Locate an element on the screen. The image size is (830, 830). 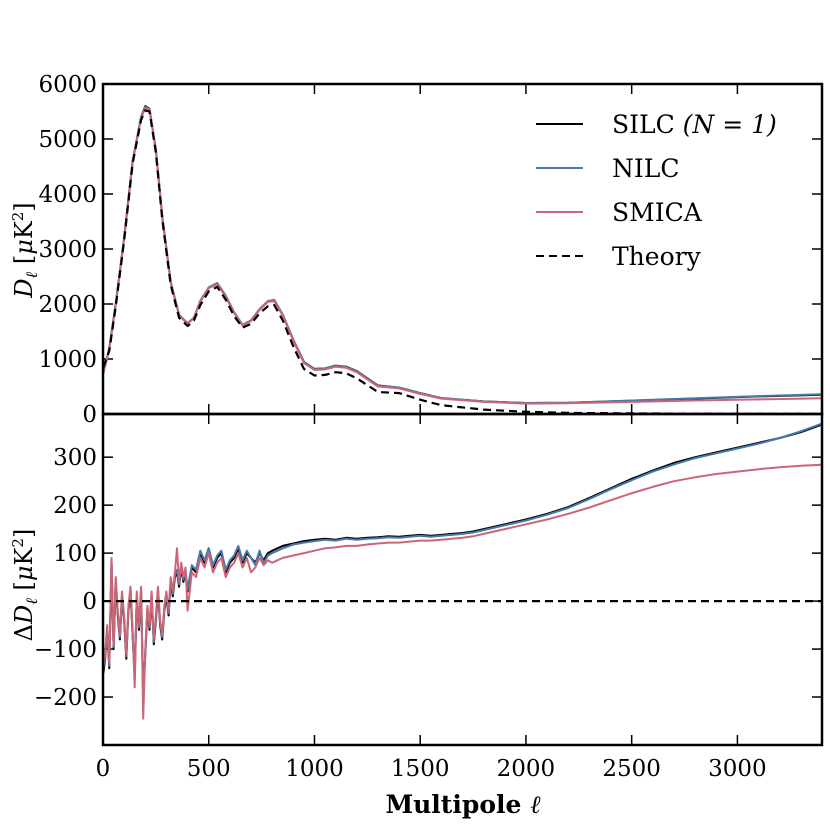
legend-label-silc: SILC (N = 1) is located at coordinates (694, 124).